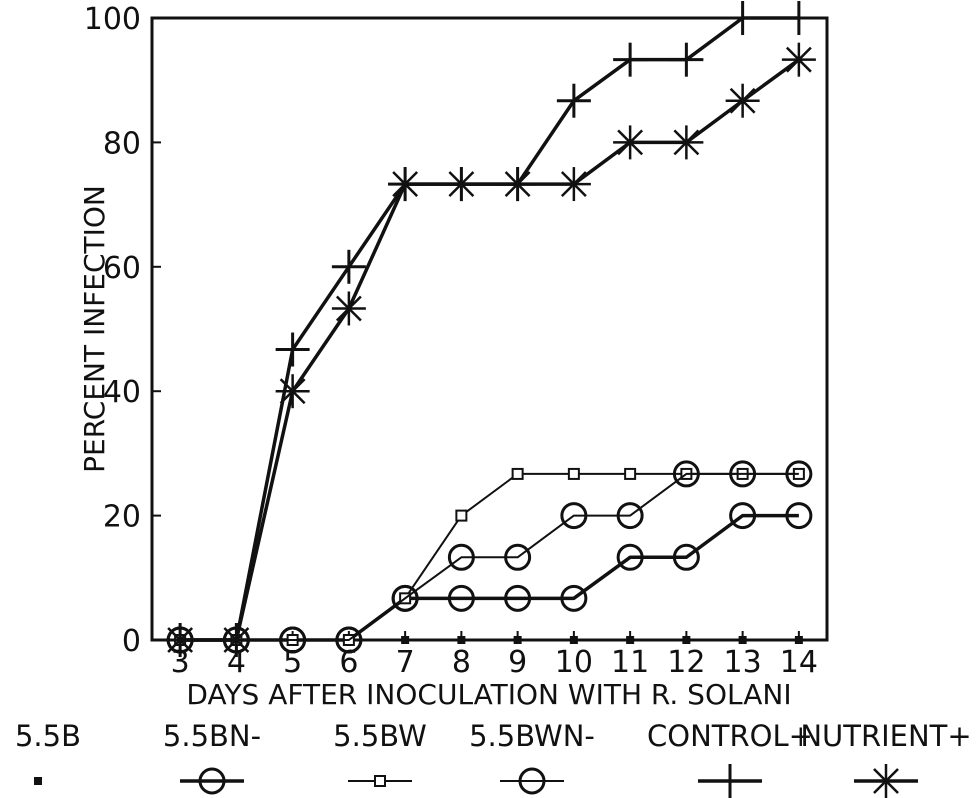  What do you see at coordinates (122, 143) in the screenshot?
I see `y-tick-label: 80` at bounding box center [122, 143].